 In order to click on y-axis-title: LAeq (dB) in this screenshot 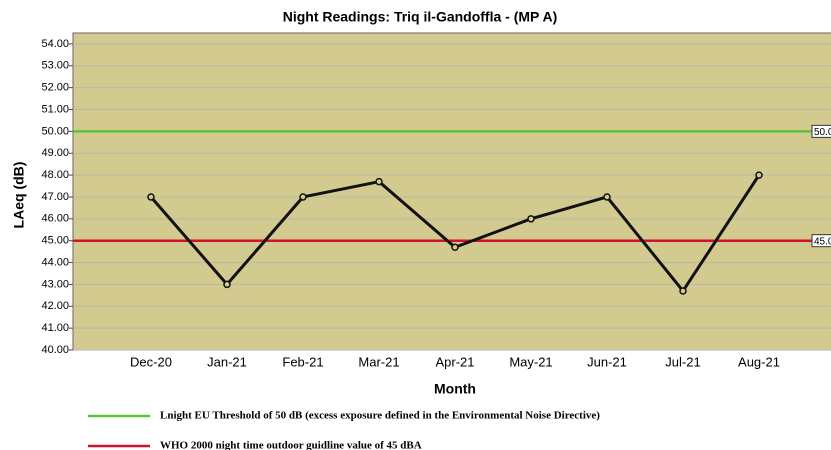, I will do `click(19, 195)`.